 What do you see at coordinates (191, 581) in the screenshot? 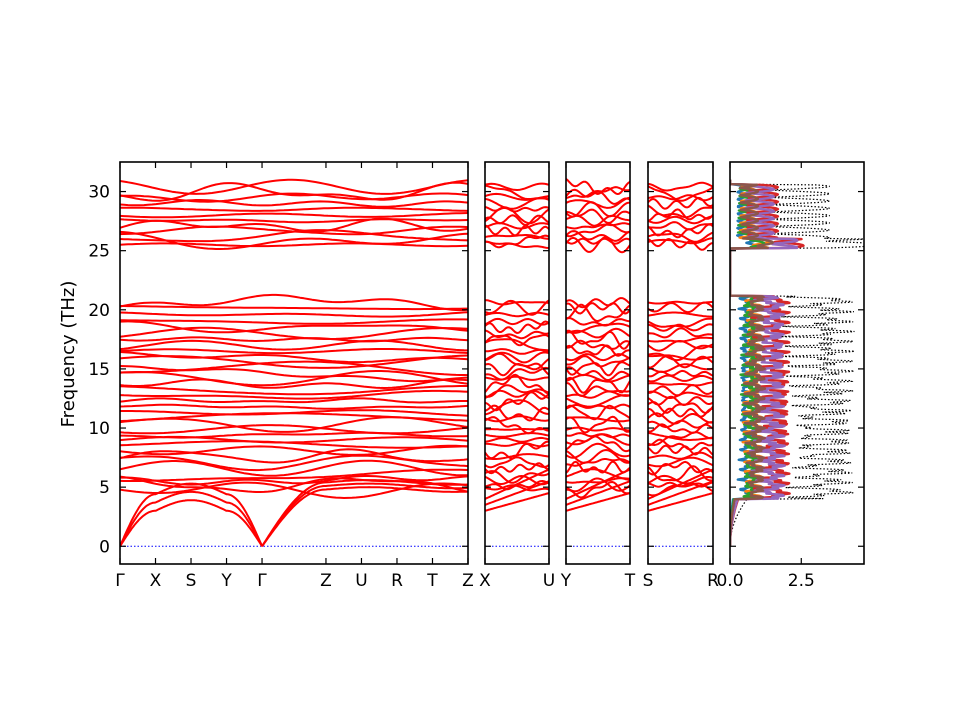
I see `x-tick-label: S` at bounding box center [191, 581].